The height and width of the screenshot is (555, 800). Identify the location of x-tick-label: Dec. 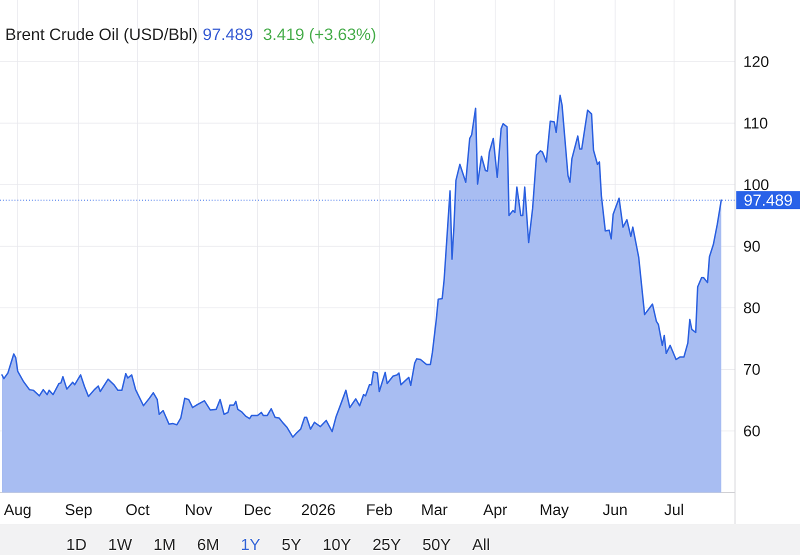
(257, 510).